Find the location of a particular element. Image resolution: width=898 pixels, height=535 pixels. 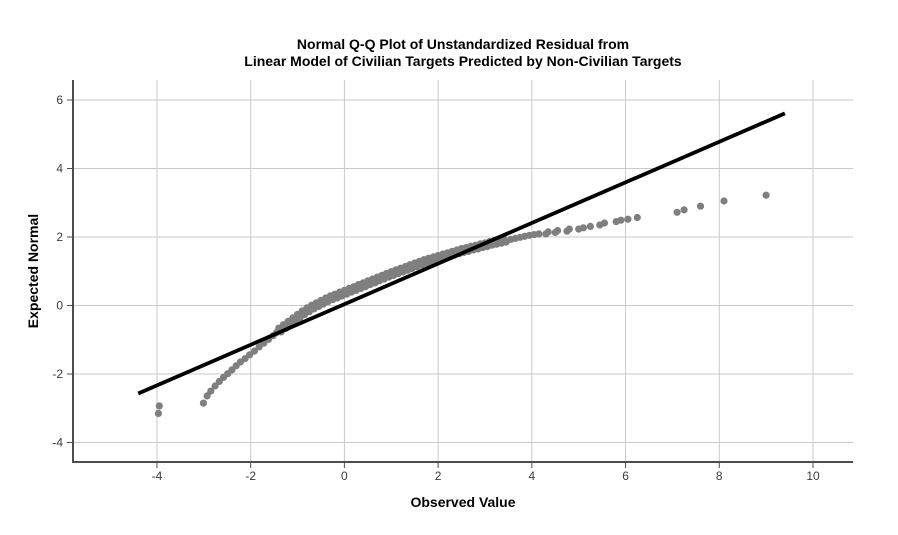

y-tick-label: -4 is located at coordinates (57, 443).